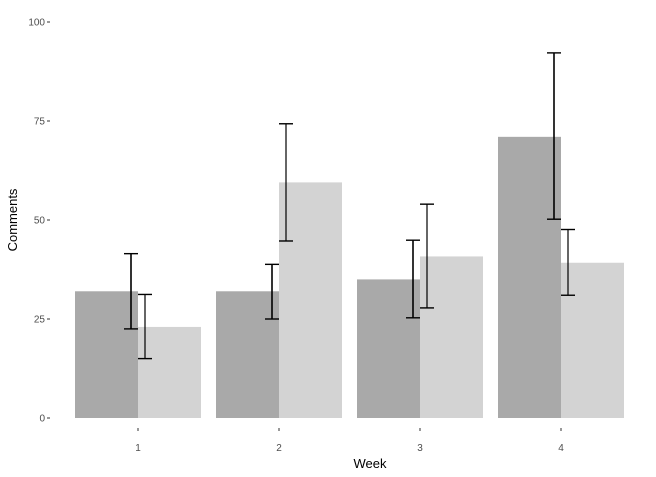 This screenshot has width=656, height=477. Describe the element at coordinates (349, 441) in the screenshot. I see `x-axis: 1 2 3 4` at that location.